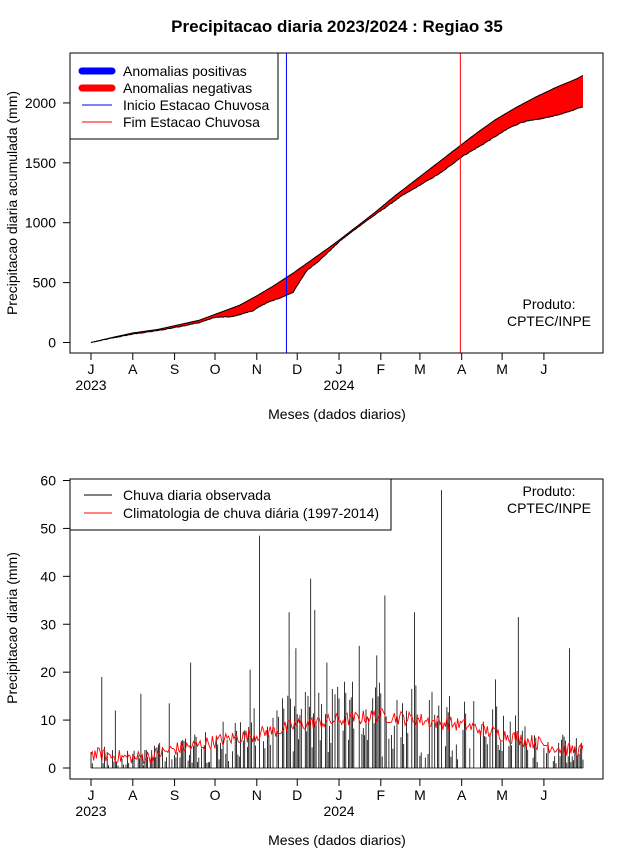 This screenshot has height=855, width=640. I want to click on accumulated-x-tick-label: D, so click(297, 369).